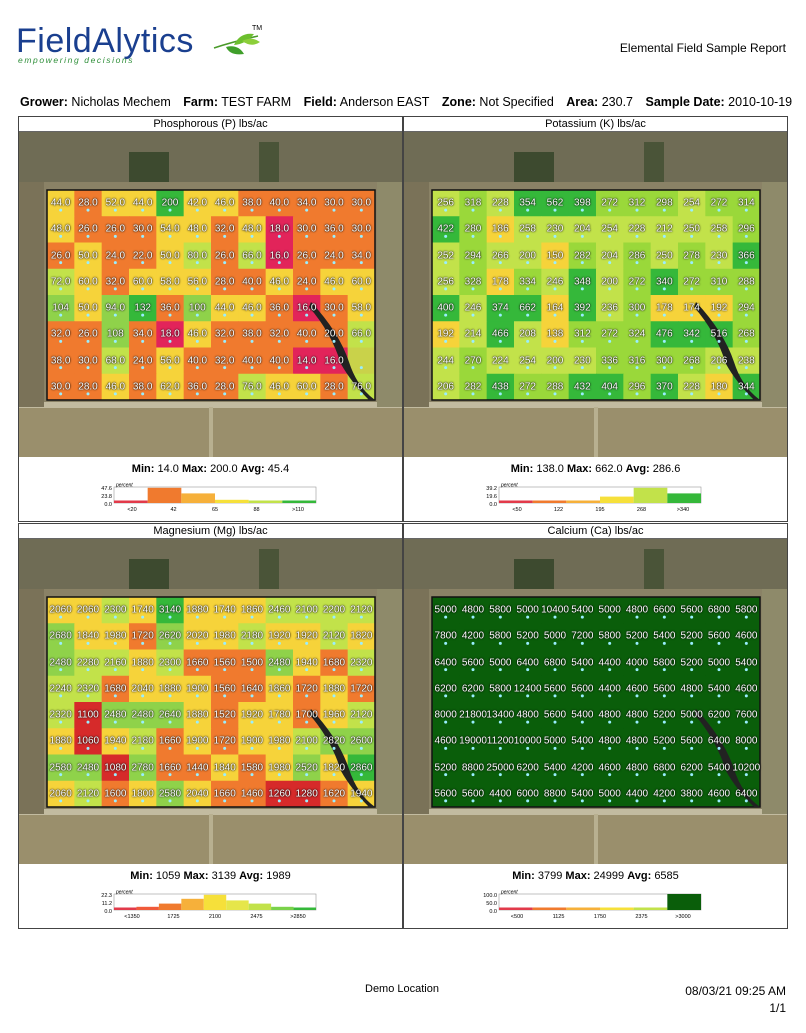  What do you see at coordinates (142, 334) in the screenshot?
I see `sample-value: 34.0` at bounding box center [142, 334].